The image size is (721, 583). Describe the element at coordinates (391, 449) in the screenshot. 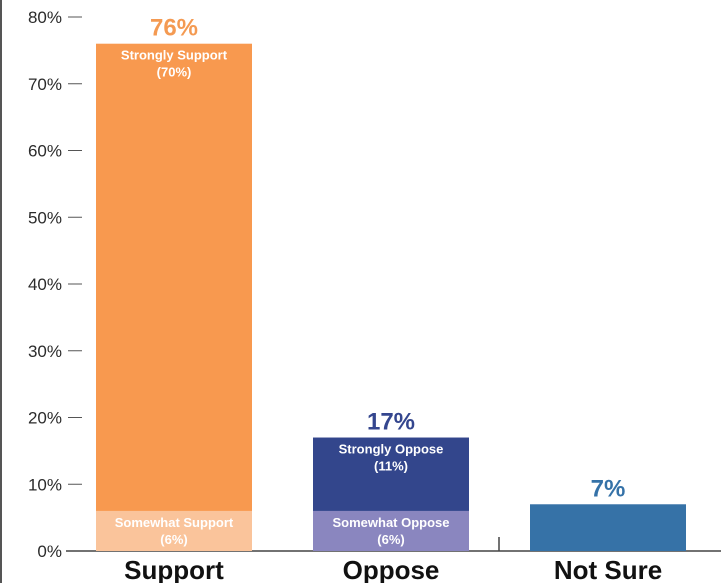

I see `segment-name-label: Strongly Oppose` at that location.